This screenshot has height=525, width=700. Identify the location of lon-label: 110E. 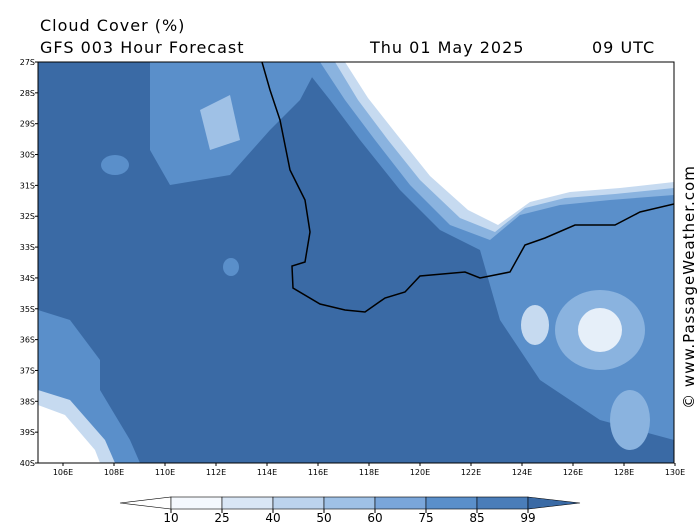
(165, 472).